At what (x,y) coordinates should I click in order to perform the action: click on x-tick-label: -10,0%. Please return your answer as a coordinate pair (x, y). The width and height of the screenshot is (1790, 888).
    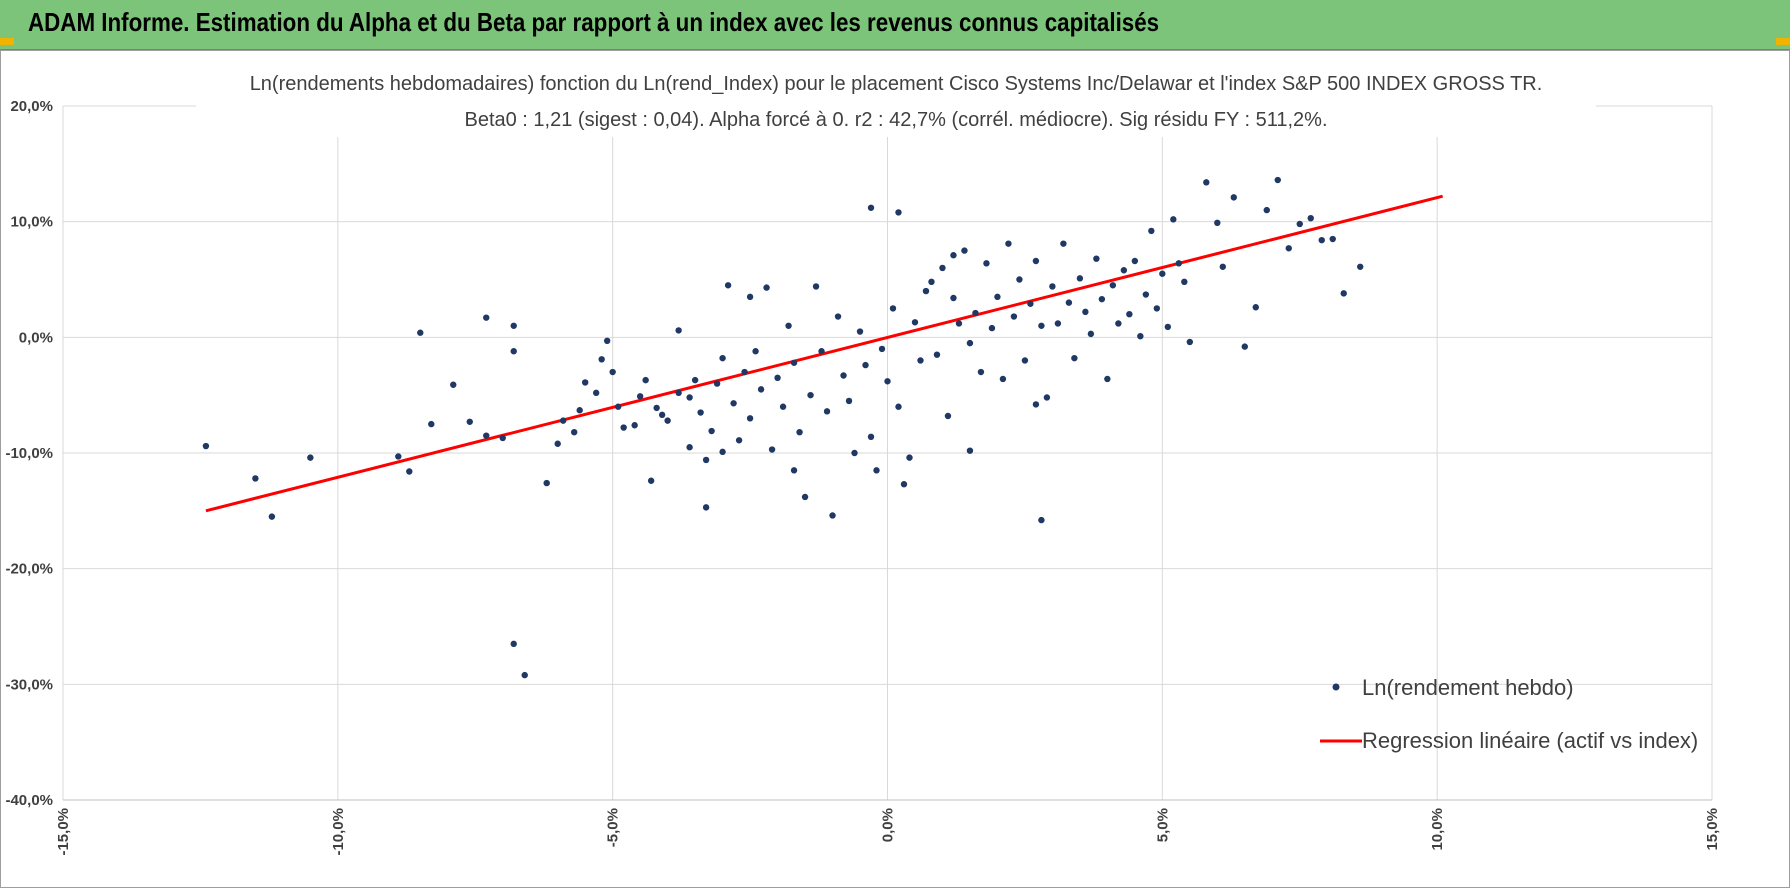
    Looking at the image, I should click on (338, 832).